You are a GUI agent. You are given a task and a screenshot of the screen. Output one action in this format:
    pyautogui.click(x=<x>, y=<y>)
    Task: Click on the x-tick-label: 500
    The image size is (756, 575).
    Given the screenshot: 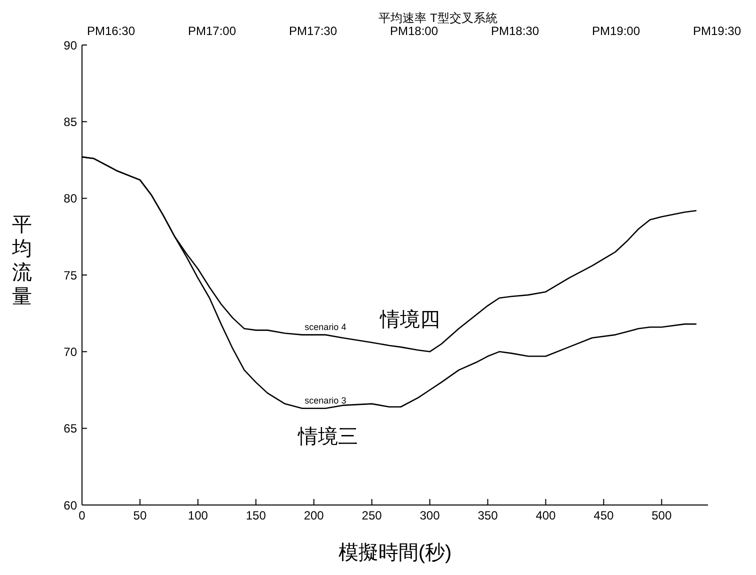 What is the action you would take?
    pyautogui.click(x=662, y=515)
    